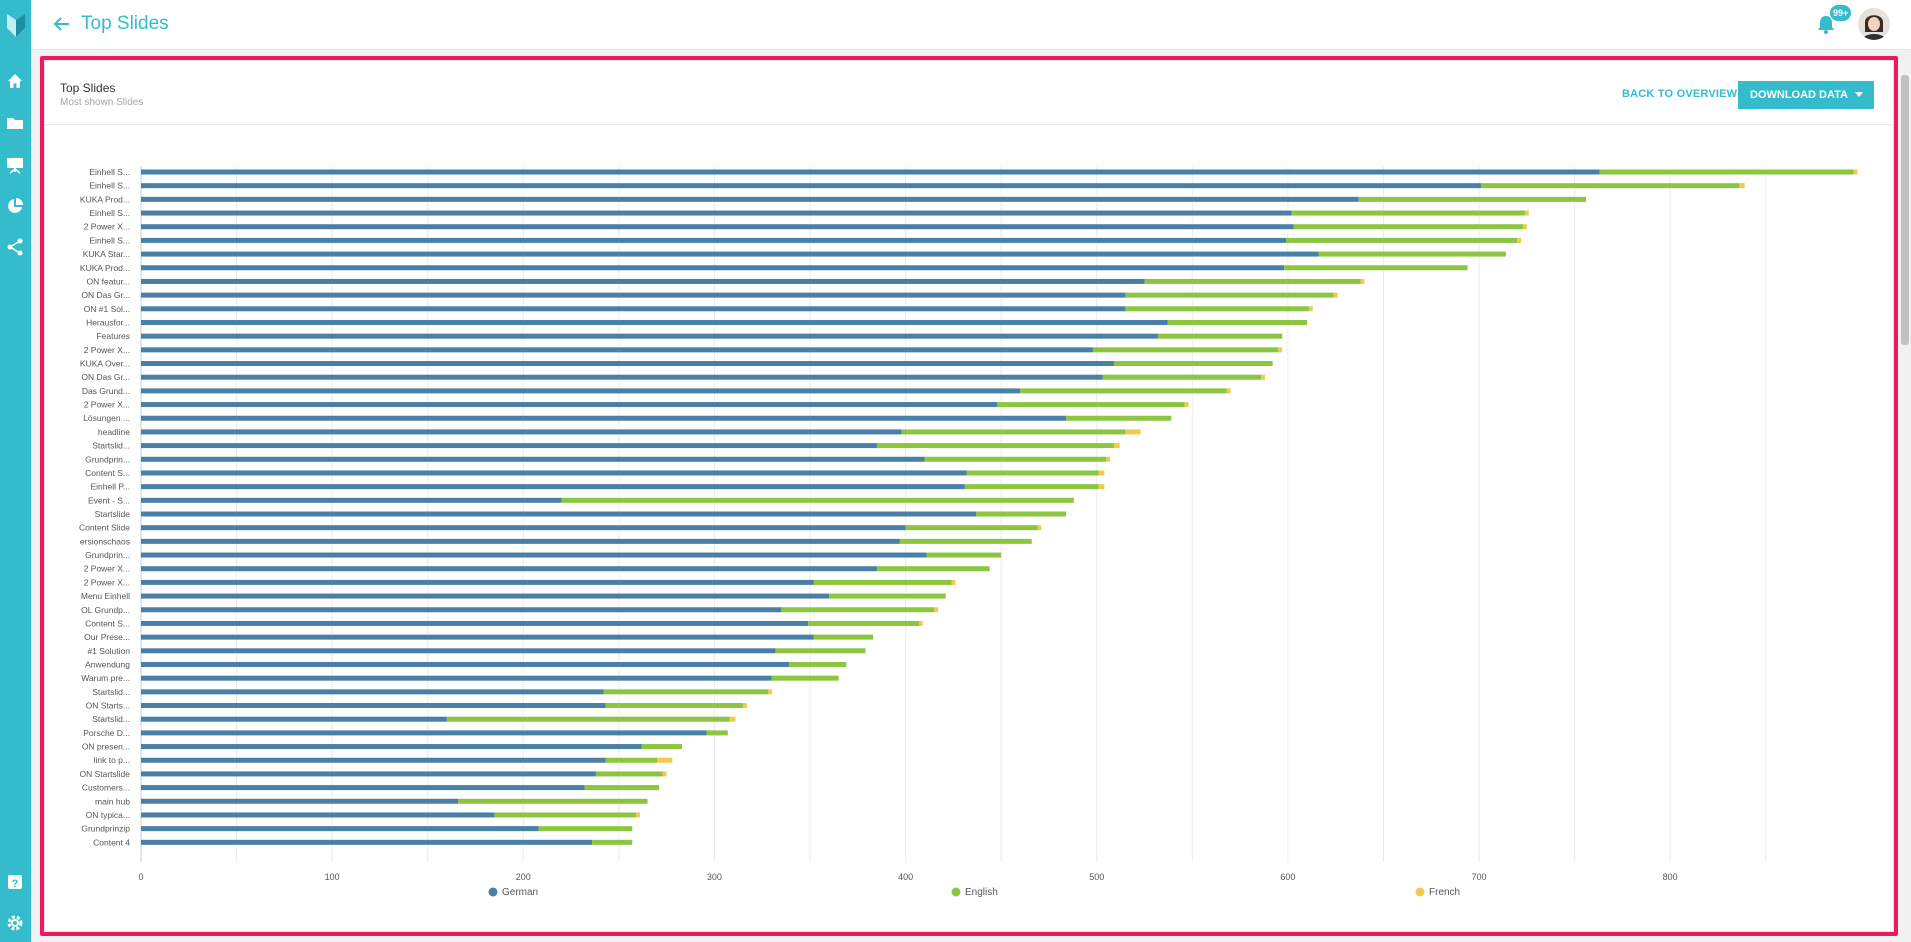 This screenshot has width=1911, height=942. Describe the element at coordinates (1859, 94) in the screenshot. I see `chevron-down-icon` at that location.